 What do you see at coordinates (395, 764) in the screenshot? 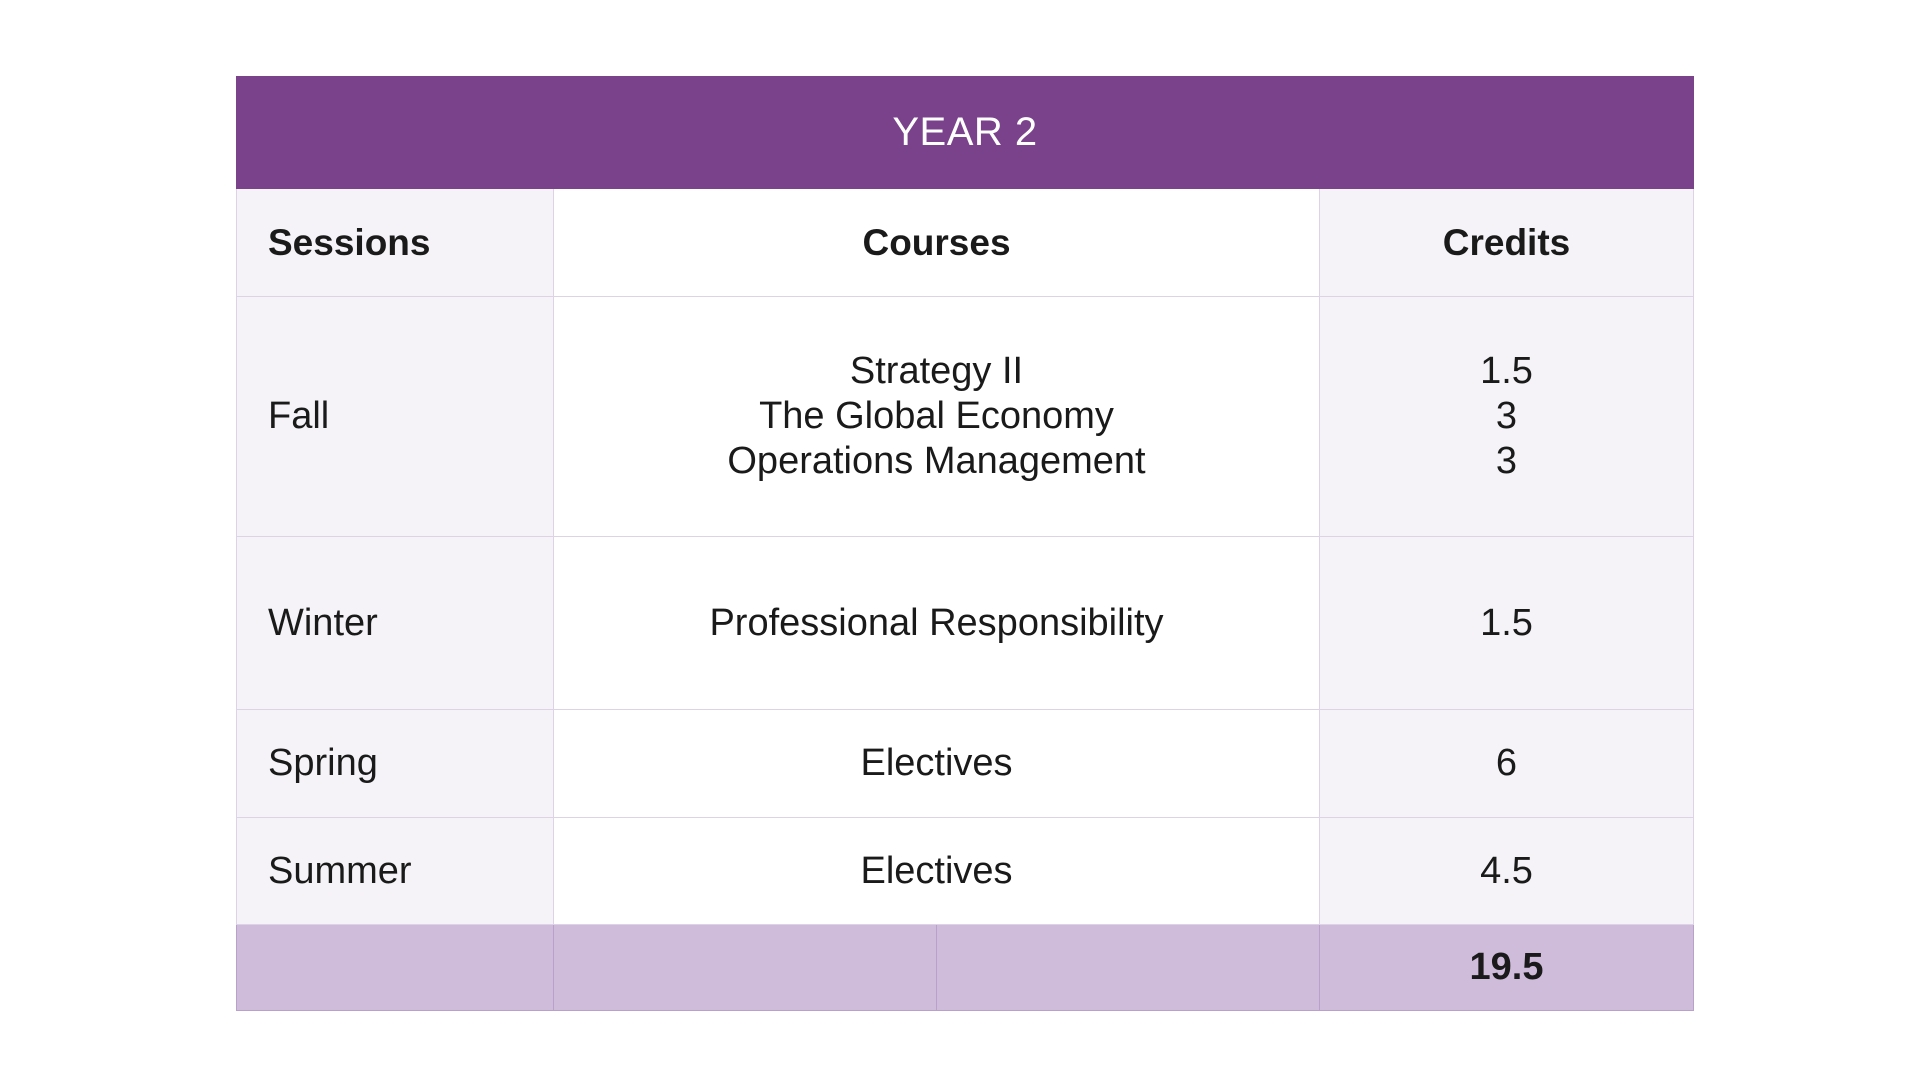
I see `session-cell: Spring` at bounding box center [395, 764].